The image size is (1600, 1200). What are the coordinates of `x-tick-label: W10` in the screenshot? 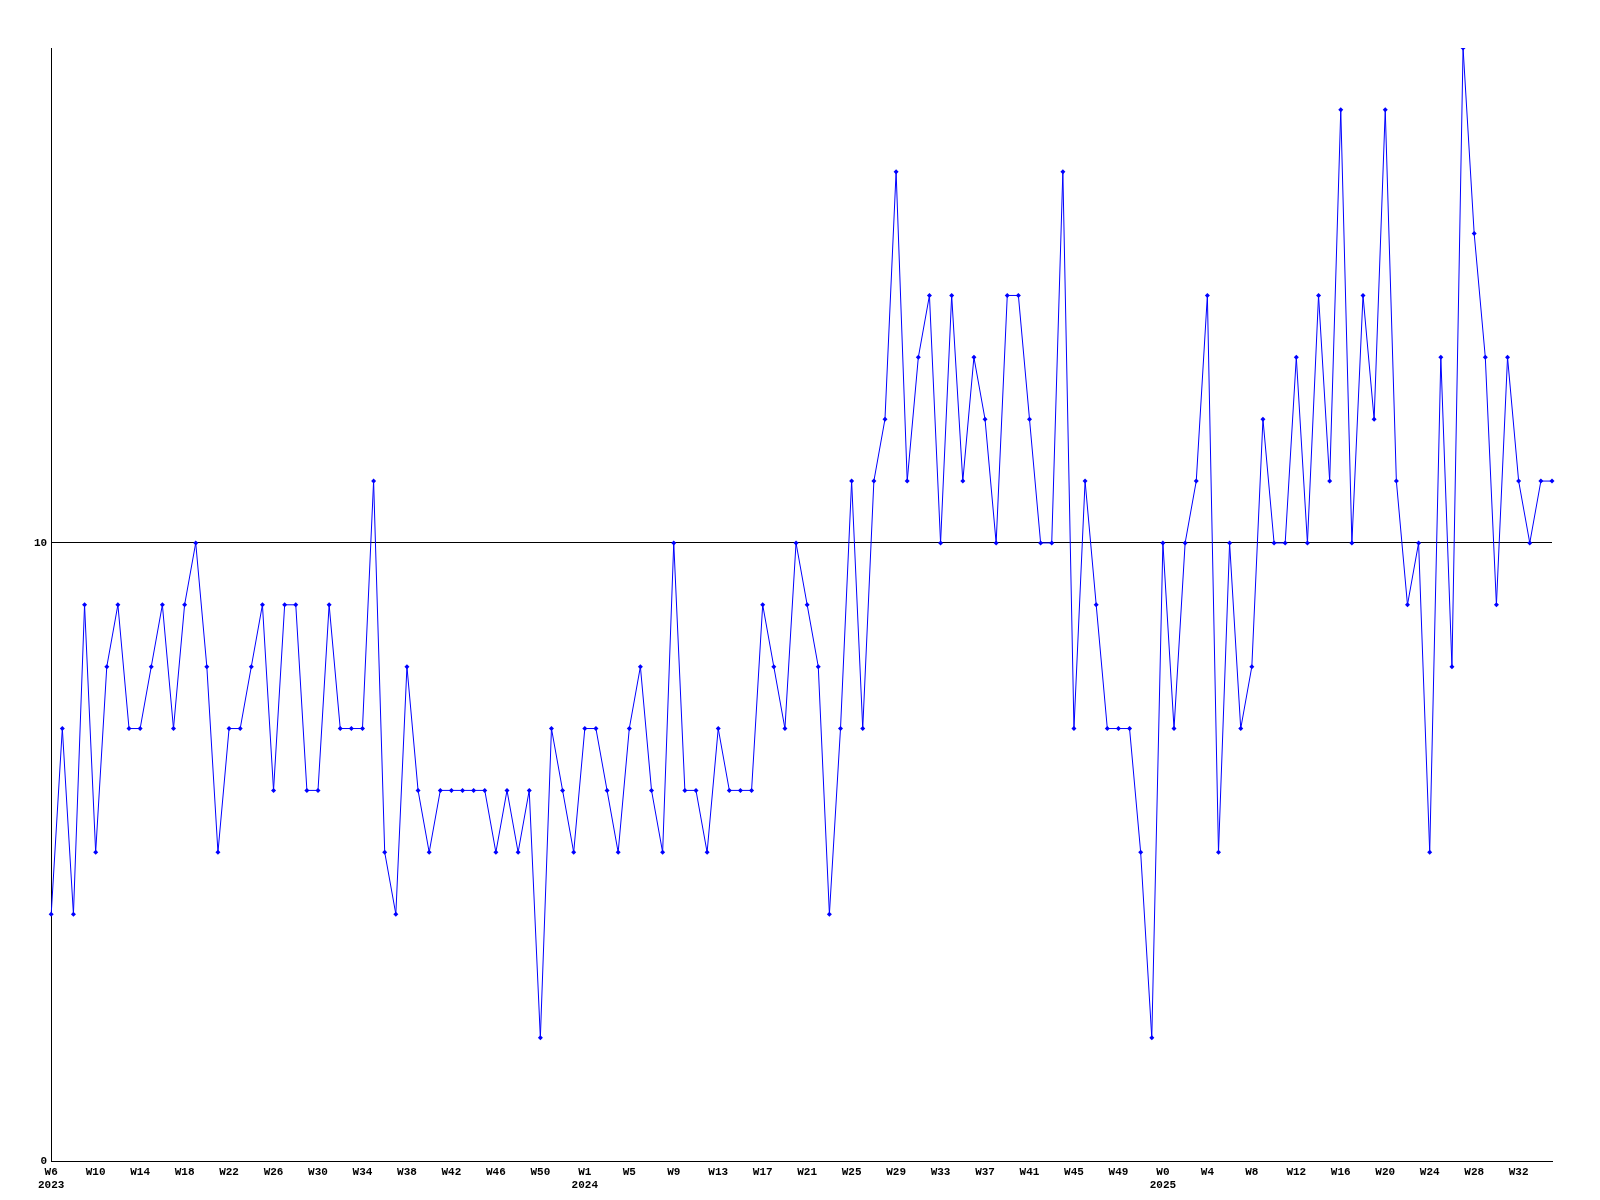 It's located at (95, 1171).